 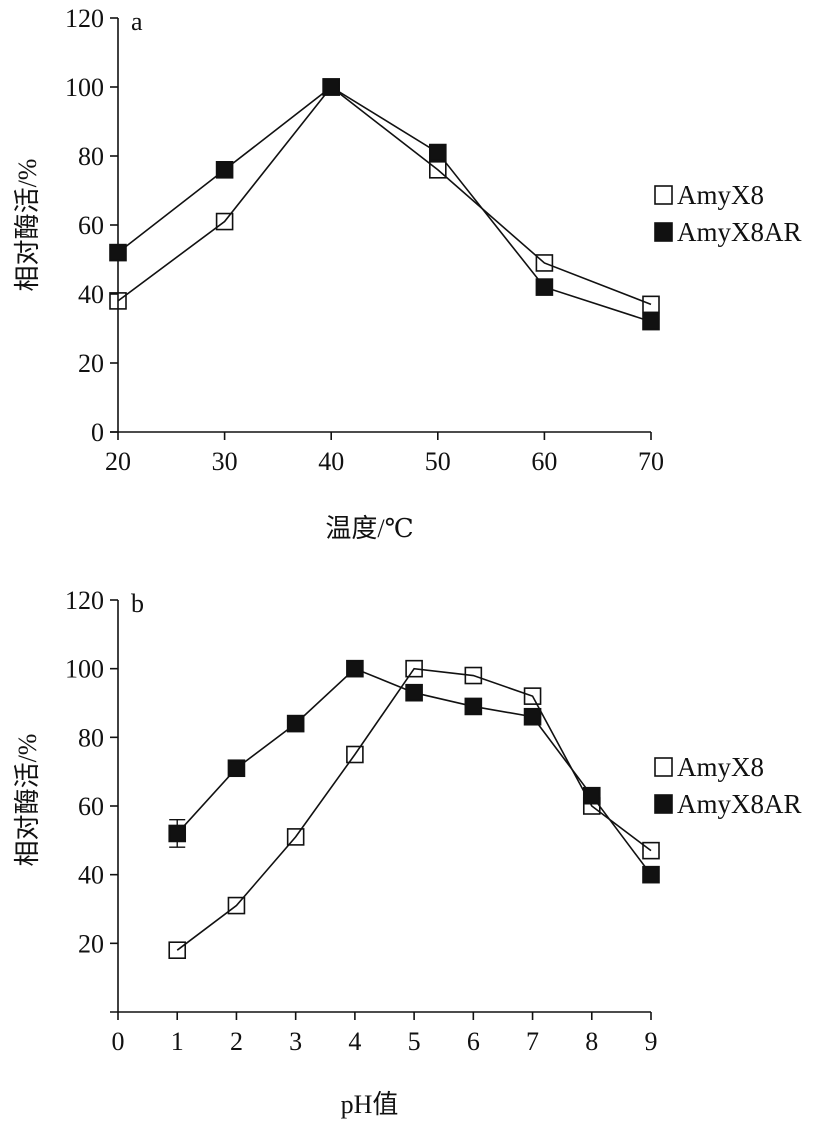 I want to click on x-tick-label: 0, so click(x=118, y=1041).